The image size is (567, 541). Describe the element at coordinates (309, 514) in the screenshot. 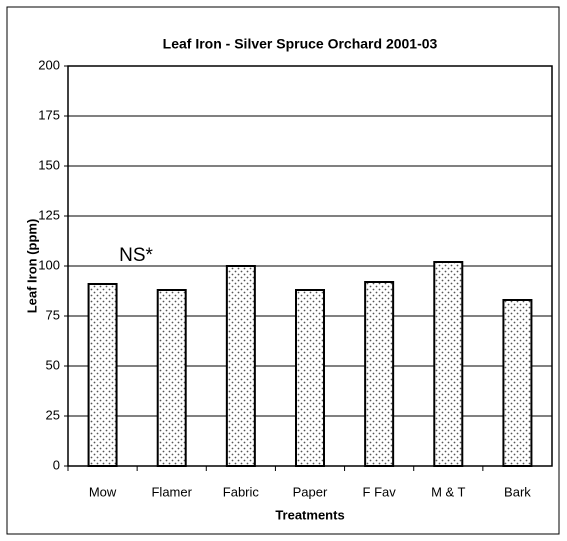

I see `x-axis-label: Treatments` at that location.